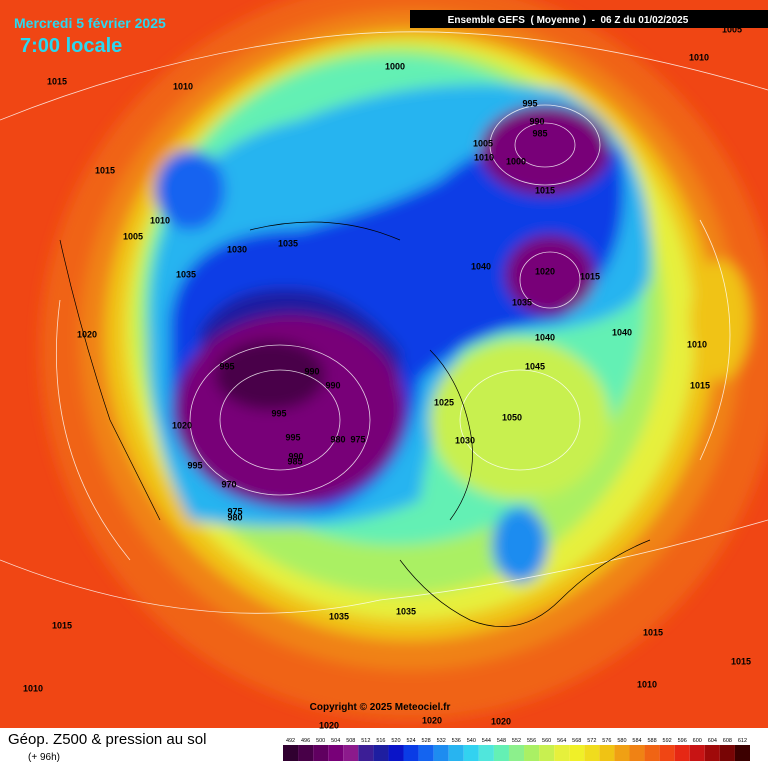 The image size is (768, 768). Describe the element at coordinates (636, 741) in the screenshot. I see `legend-tick-label: 584` at that location.